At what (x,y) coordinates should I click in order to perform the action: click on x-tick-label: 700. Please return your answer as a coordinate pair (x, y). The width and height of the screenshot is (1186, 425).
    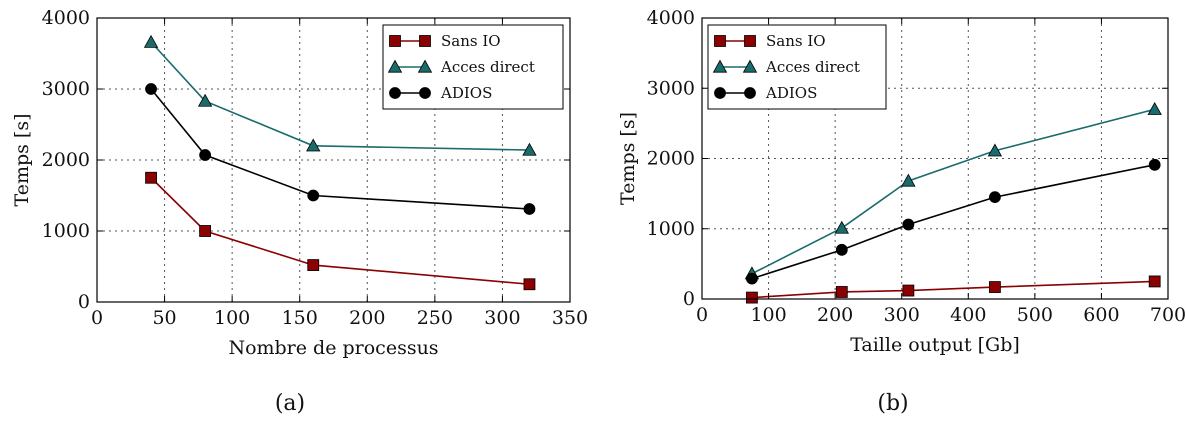
    Looking at the image, I should click on (1168, 315).